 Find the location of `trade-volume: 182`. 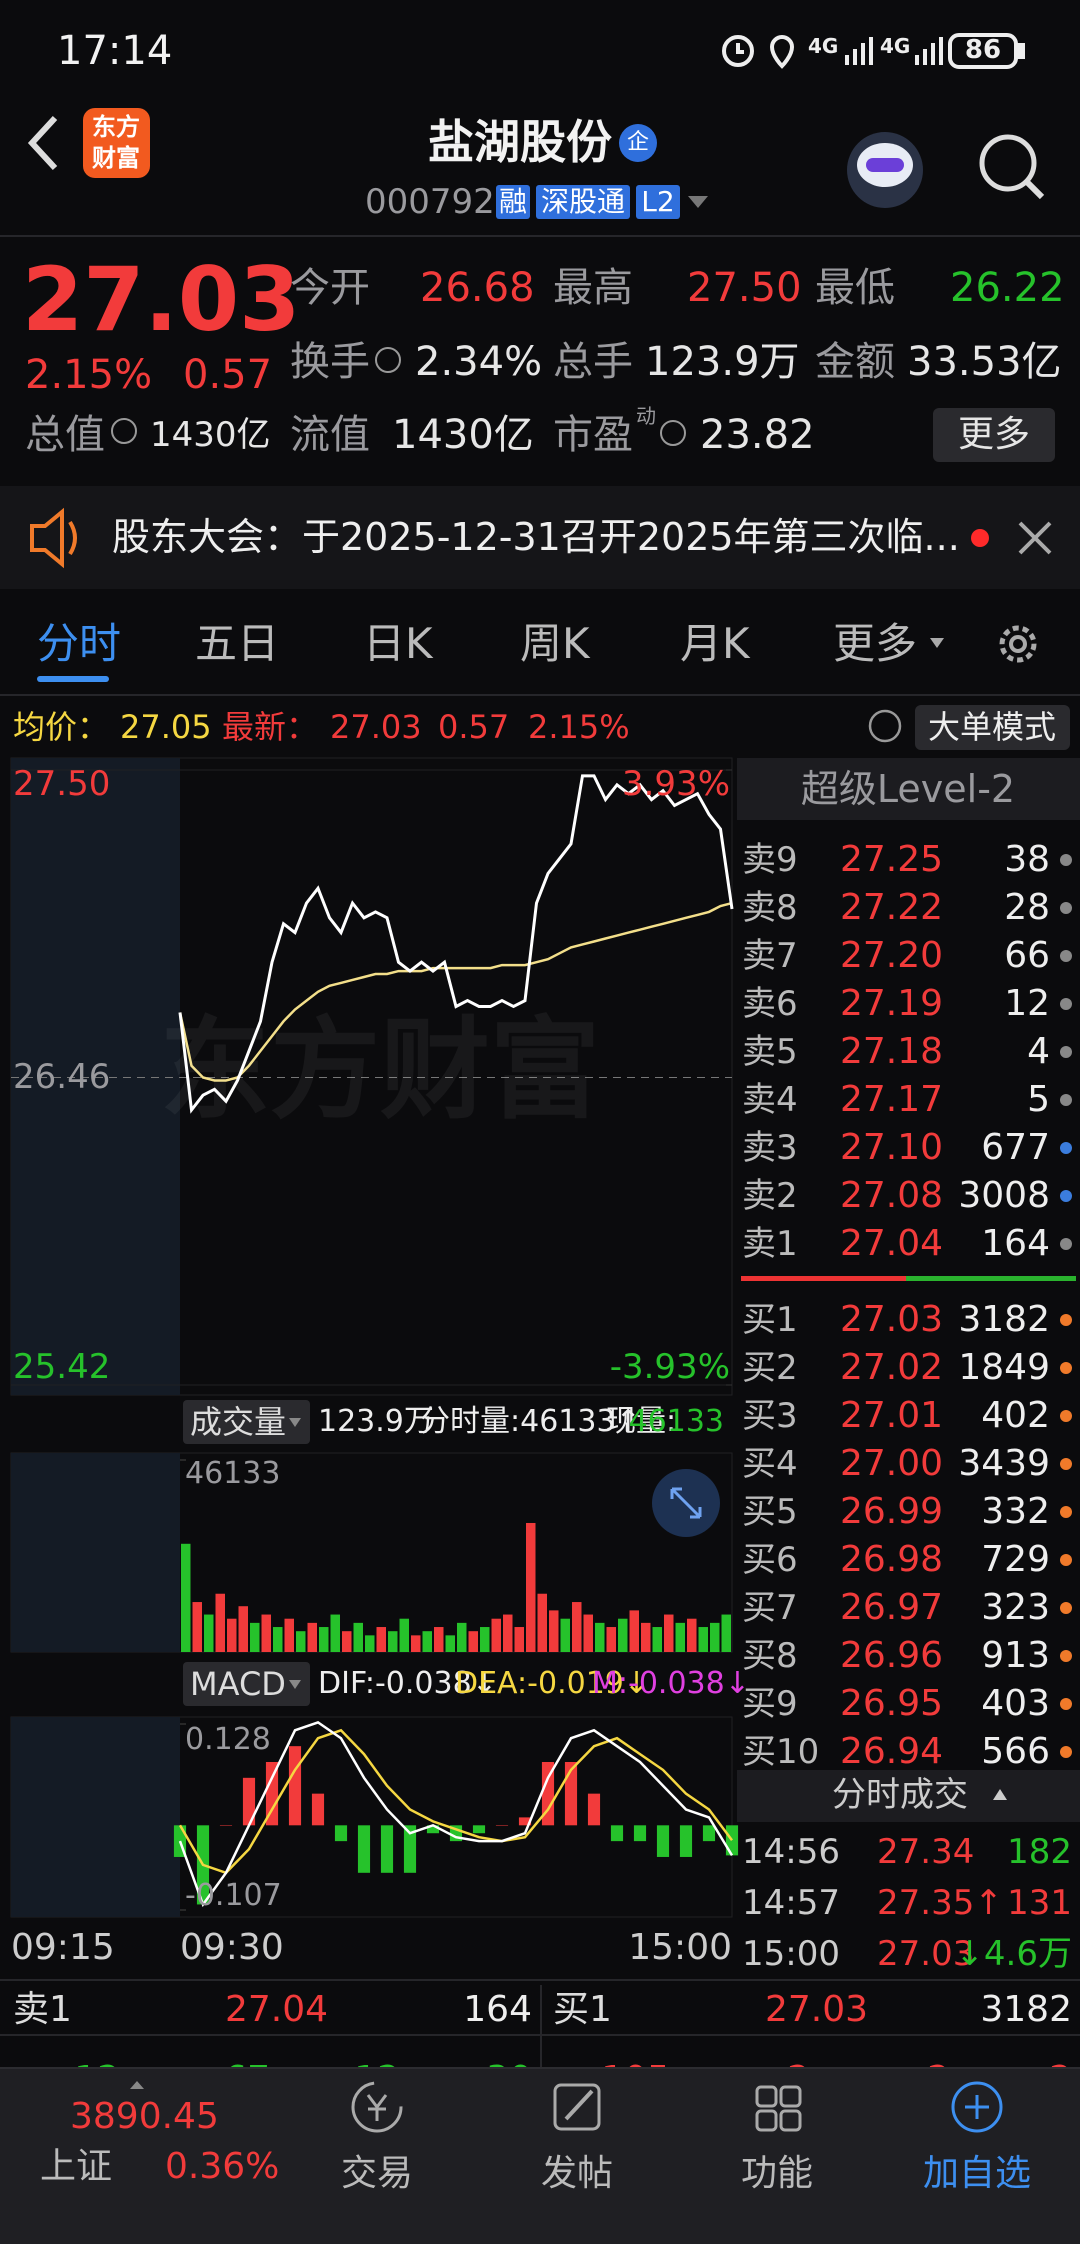

trade-volume: 182 is located at coordinates (1039, 1851).